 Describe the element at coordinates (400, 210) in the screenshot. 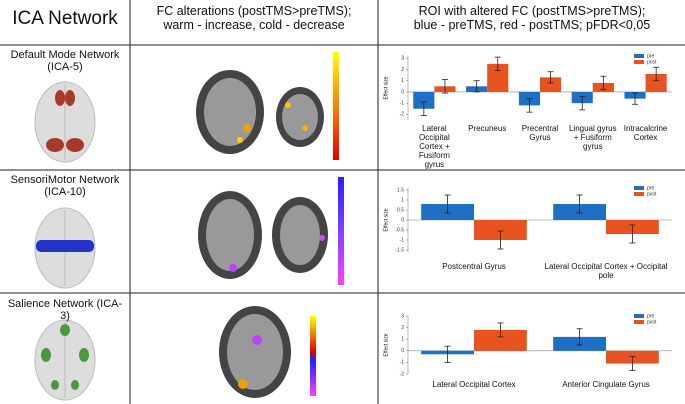

I see `y-tick-label: 0.5` at that location.